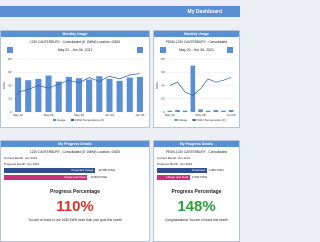  Describe the element at coordinates (182, 170) in the screenshot. I see `progress-bar: Projected` at that location.